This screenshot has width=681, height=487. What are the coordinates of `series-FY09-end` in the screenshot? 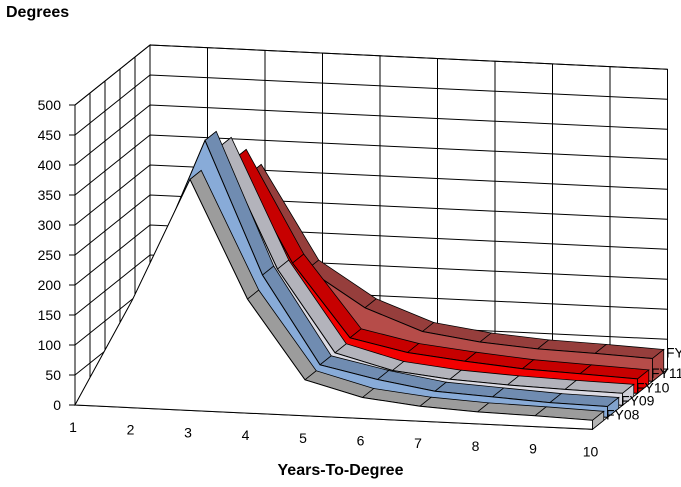 It's located at (613, 407).